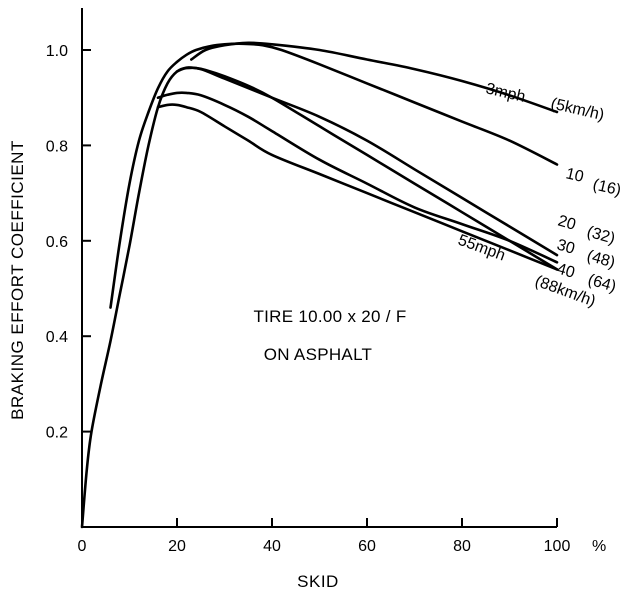 The image size is (632, 594). I want to click on label-10mph-primary: 10, so click(574, 175).